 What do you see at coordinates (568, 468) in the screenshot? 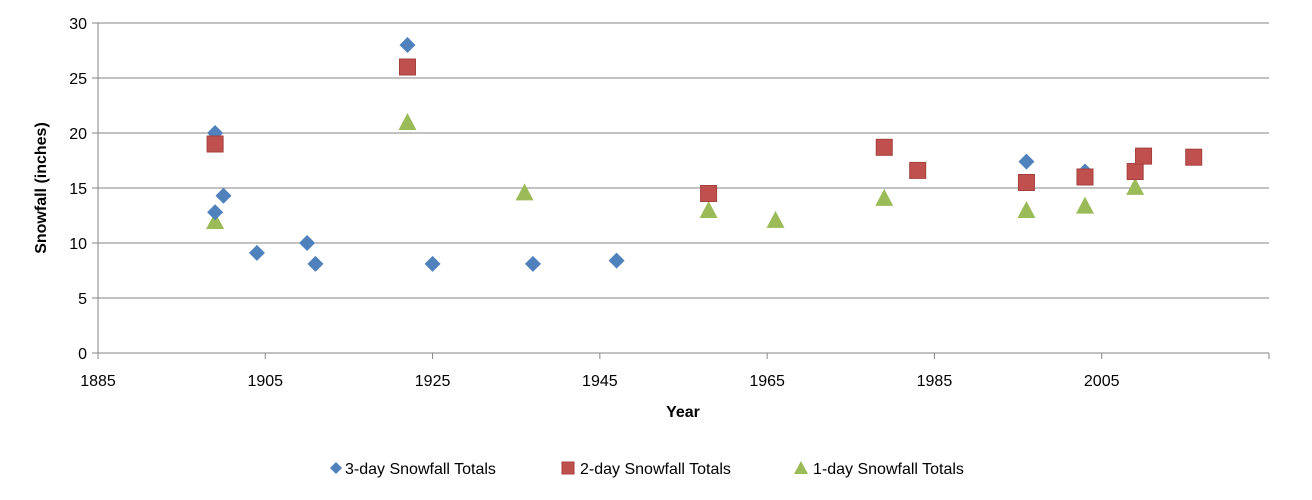
I see `legend-square-icon` at bounding box center [568, 468].